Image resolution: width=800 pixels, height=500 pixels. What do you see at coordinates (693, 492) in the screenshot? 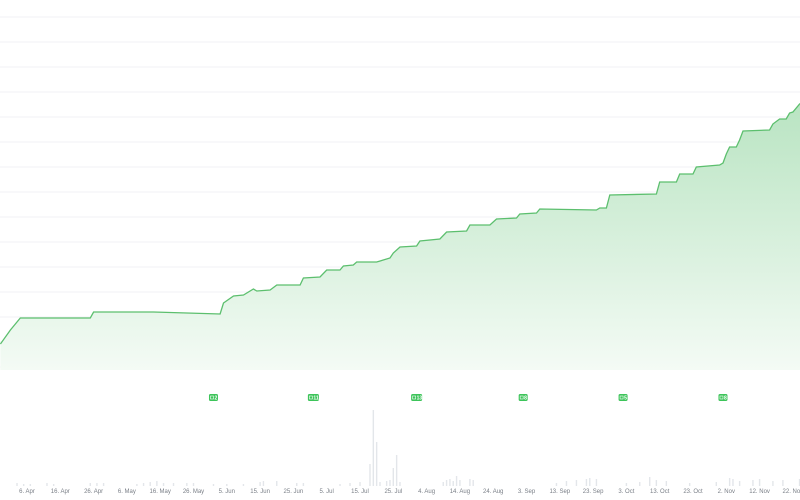
I see `x-tick-label: 23. Oct` at bounding box center [693, 492].